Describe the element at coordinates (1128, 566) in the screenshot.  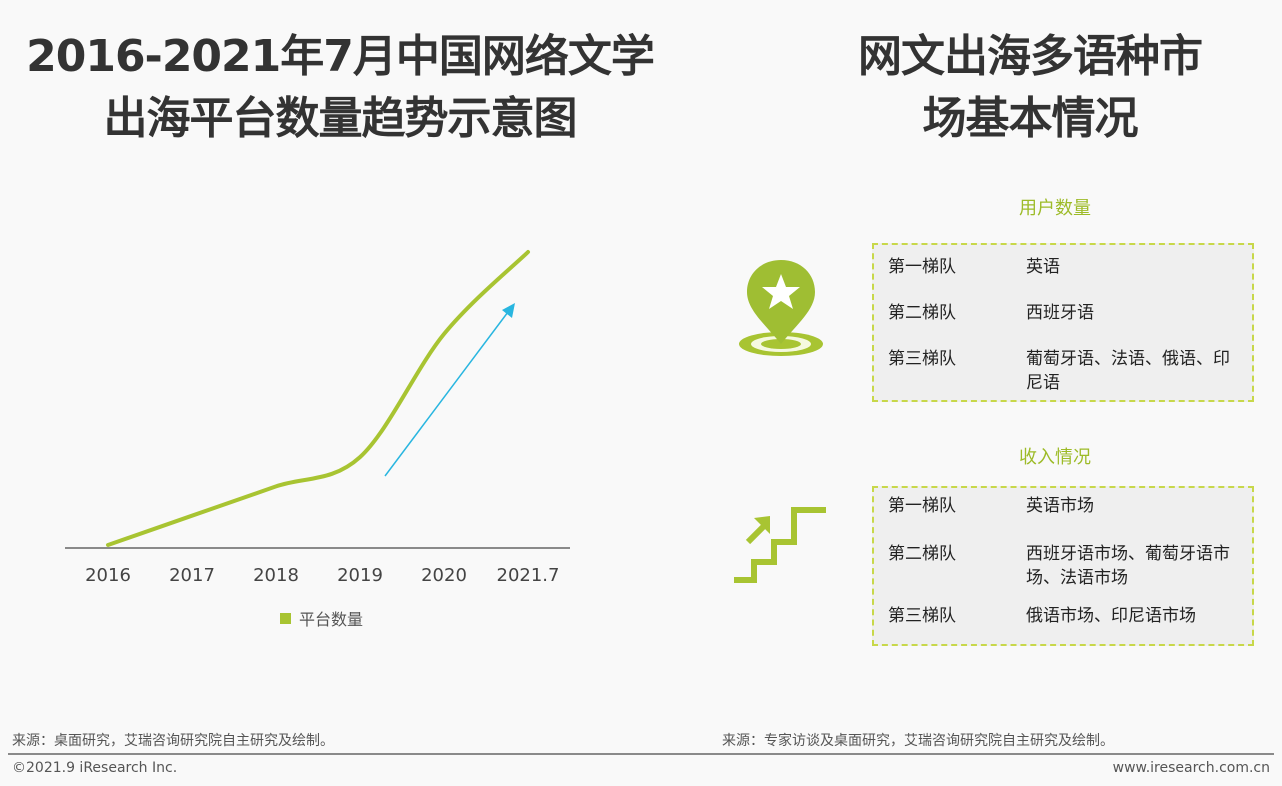
I see `tier-value: 西班牙语市场、葡萄牙语市场、法语市场` at that location.